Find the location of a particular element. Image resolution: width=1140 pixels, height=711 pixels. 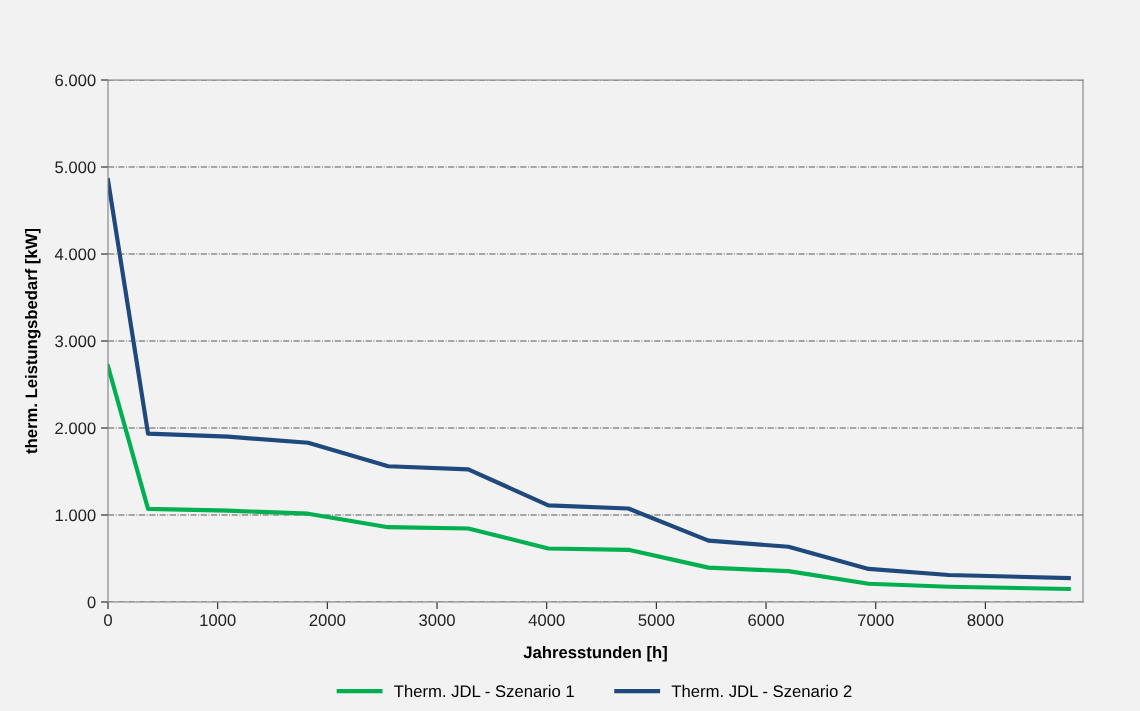

x-tick-label: 2000 is located at coordinates (327, 620).